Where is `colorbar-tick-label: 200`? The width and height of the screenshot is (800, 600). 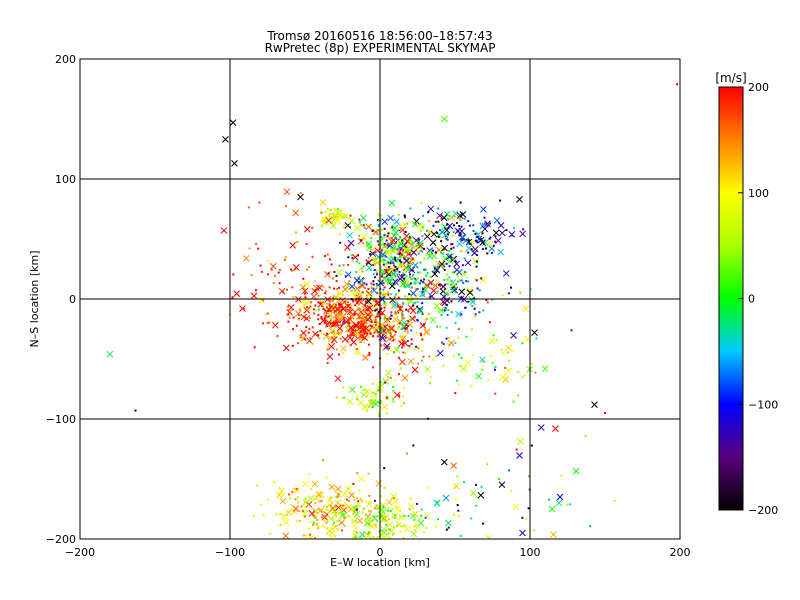
colorbar-tick-label: 200 is located at coordinates (758, 87).